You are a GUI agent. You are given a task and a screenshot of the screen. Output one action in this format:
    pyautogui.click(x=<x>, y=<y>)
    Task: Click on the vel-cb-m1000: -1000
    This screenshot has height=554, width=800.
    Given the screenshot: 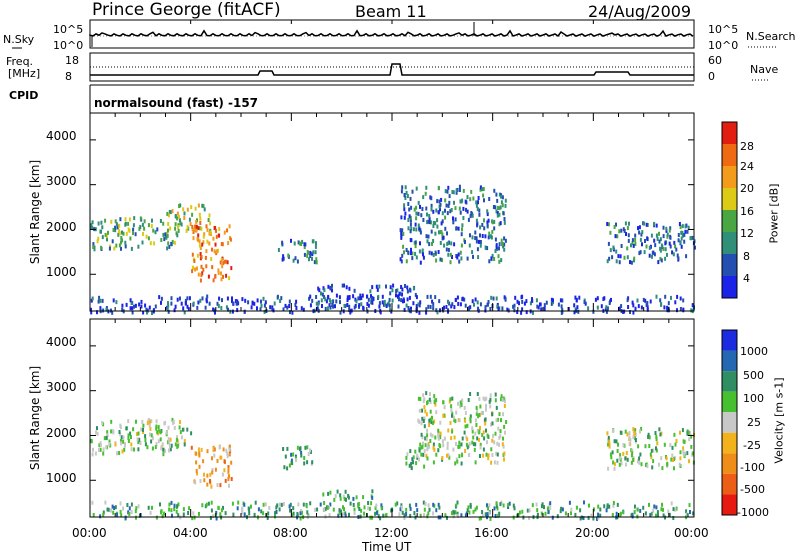 What is the action you would take?
    pyautogui.click(x=753, y=512)
    